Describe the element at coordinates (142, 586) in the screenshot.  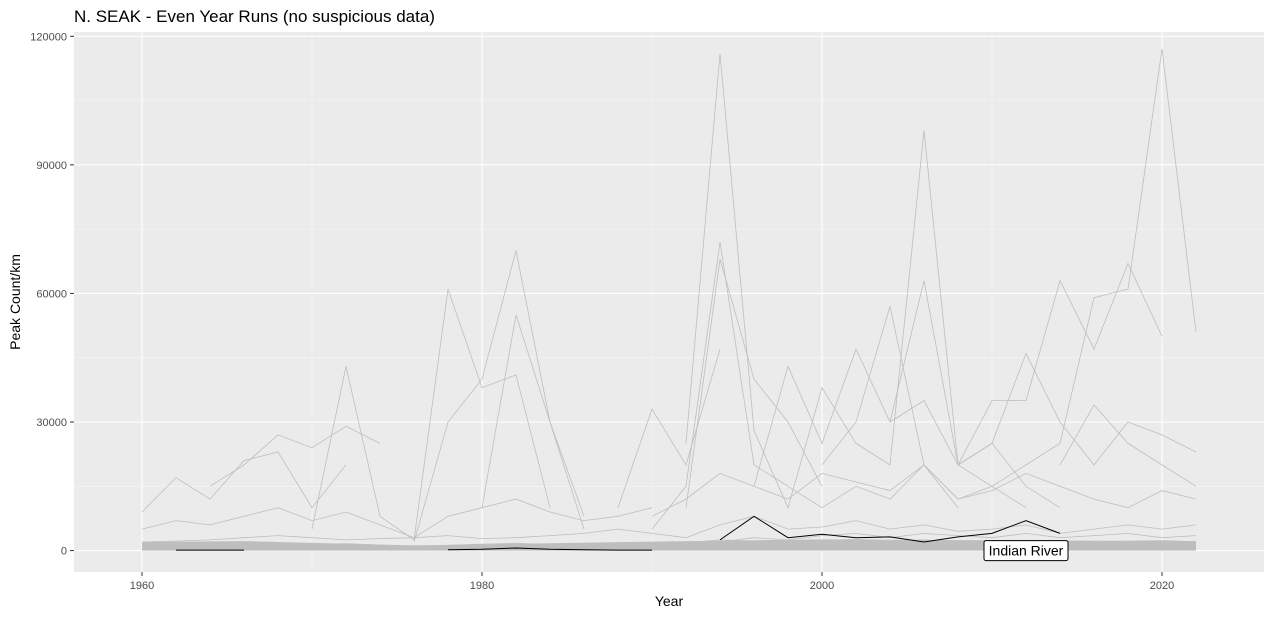
I see `x-tick-label: 1960` at that location.